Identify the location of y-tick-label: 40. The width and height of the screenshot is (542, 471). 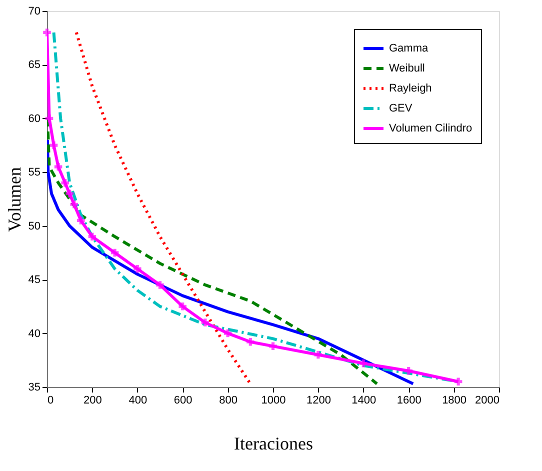
(34, 334).